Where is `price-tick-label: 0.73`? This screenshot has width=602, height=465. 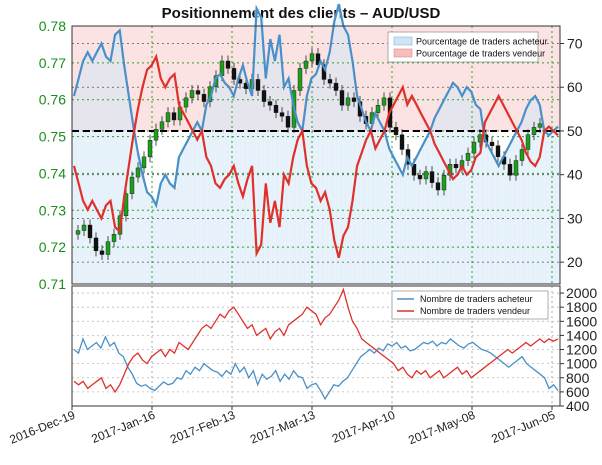
price-tick-label: 0.73 is located at coordinates (52, 210).